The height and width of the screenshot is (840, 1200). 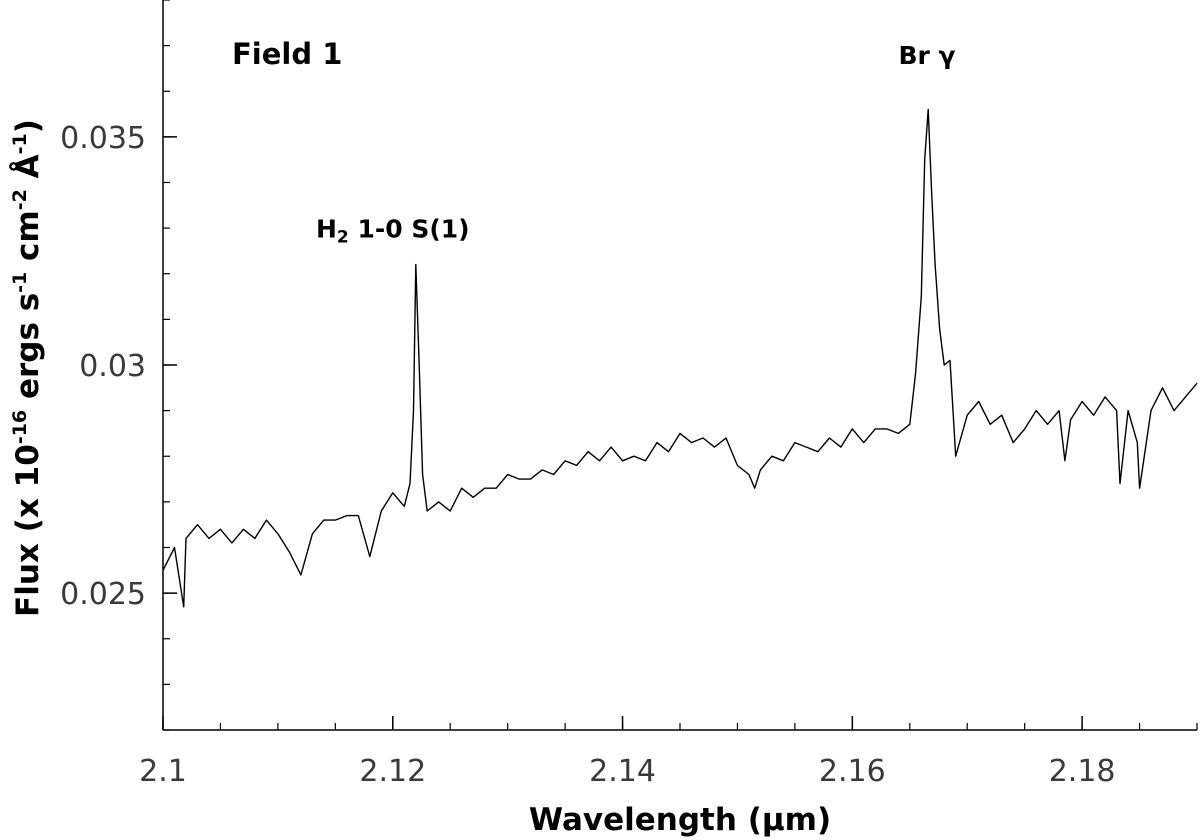 I want to click on y-axis-title-suffix: ), so click(x=28, y=126).